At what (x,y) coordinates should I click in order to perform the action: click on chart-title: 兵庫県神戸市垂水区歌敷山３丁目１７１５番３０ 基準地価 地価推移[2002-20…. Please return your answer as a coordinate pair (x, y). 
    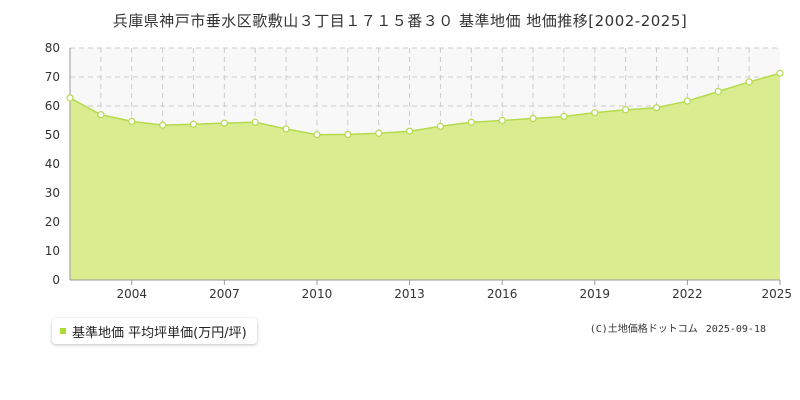
    Looking at the image, I should click on (400, 21).